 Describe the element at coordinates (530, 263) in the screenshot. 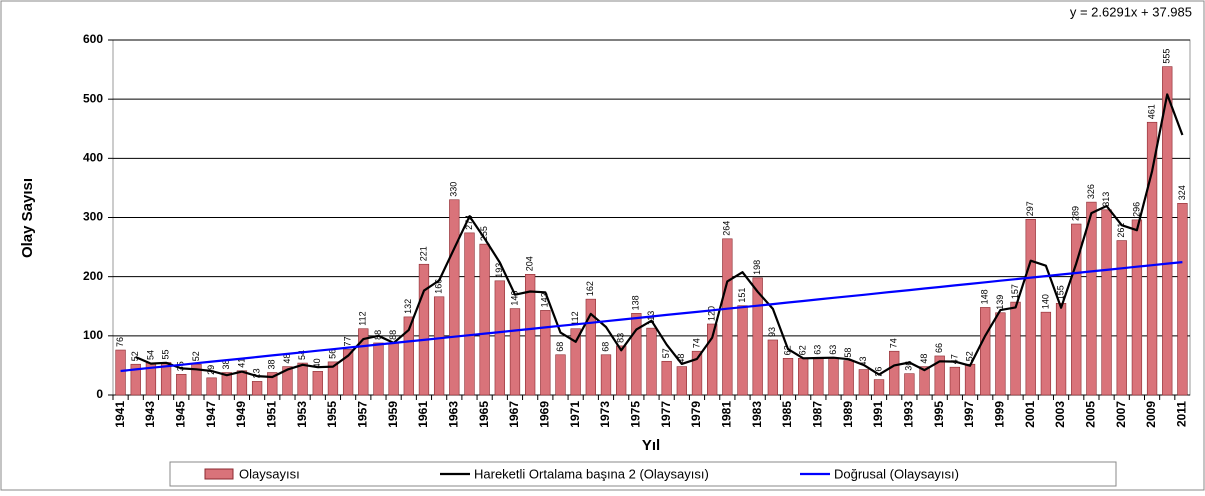

I see `bar-value-label: 204` at that location.